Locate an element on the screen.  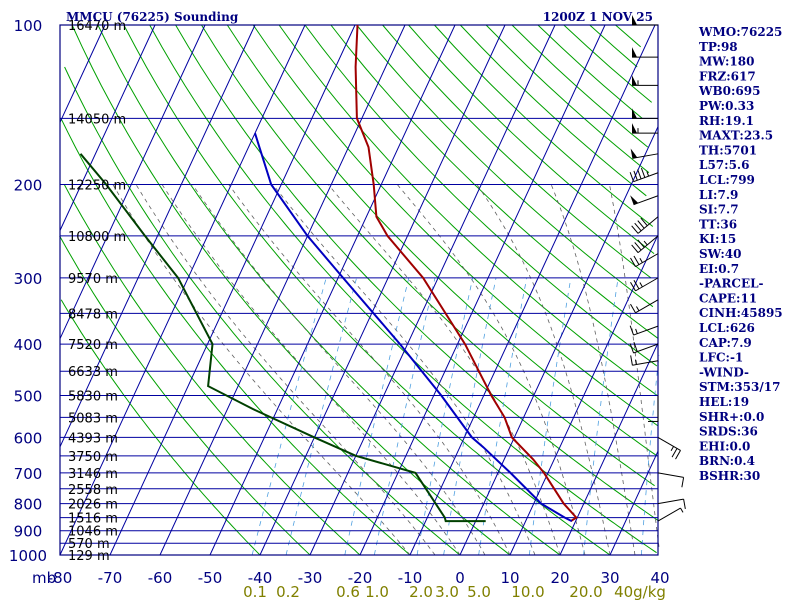
height-tick-label: 9570 m is located at coordinates (93, 279).